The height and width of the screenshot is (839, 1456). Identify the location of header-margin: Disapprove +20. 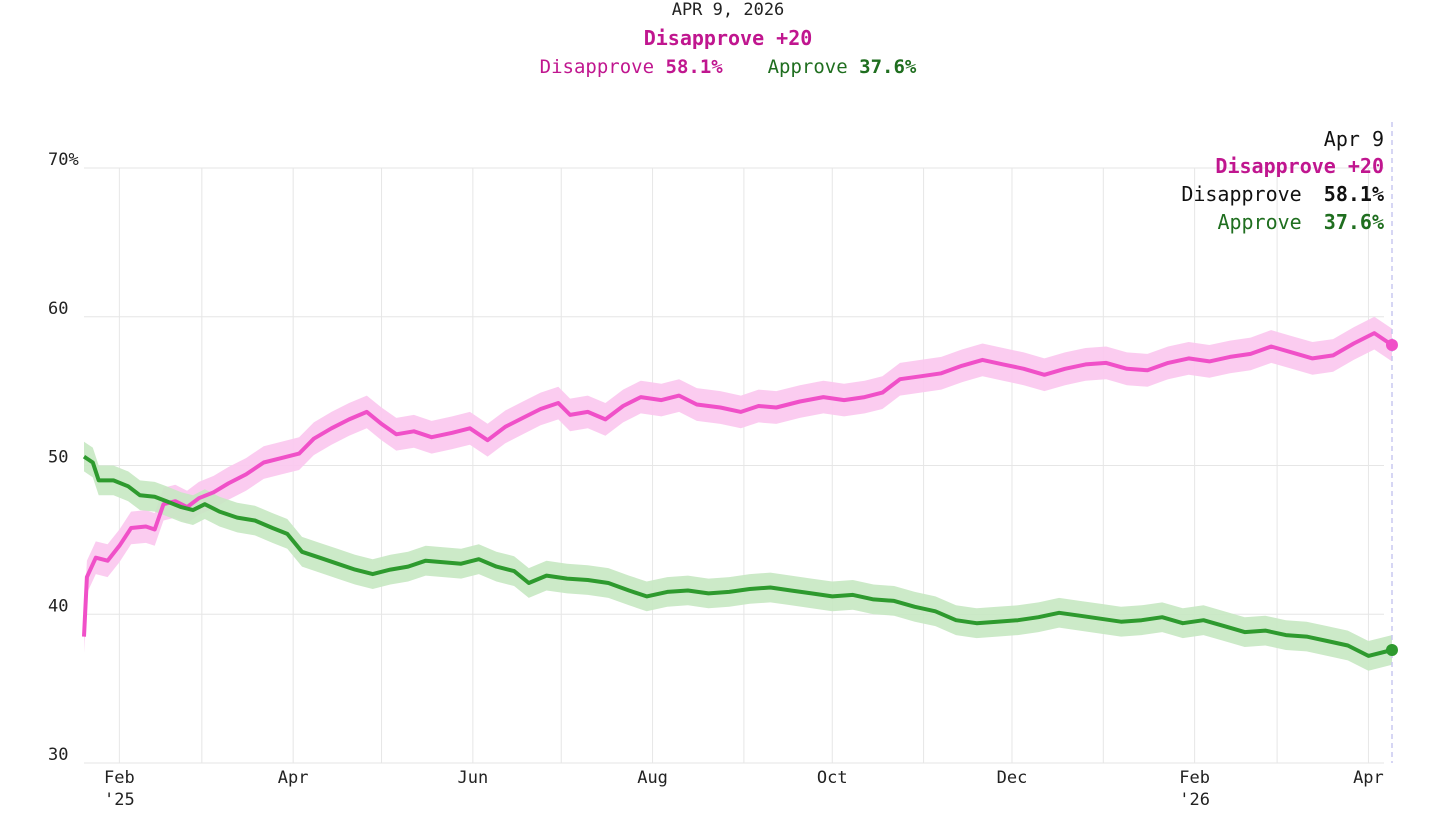
(728, 38).